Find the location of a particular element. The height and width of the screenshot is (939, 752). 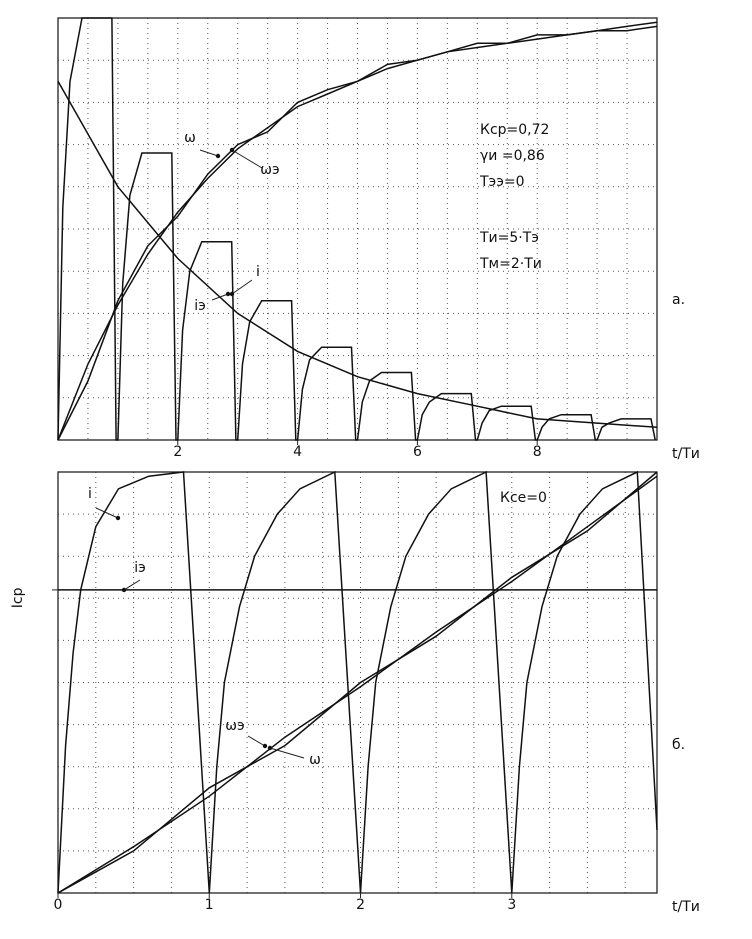

parameter: Кср=0,72 is located at coordinates (514, 130).